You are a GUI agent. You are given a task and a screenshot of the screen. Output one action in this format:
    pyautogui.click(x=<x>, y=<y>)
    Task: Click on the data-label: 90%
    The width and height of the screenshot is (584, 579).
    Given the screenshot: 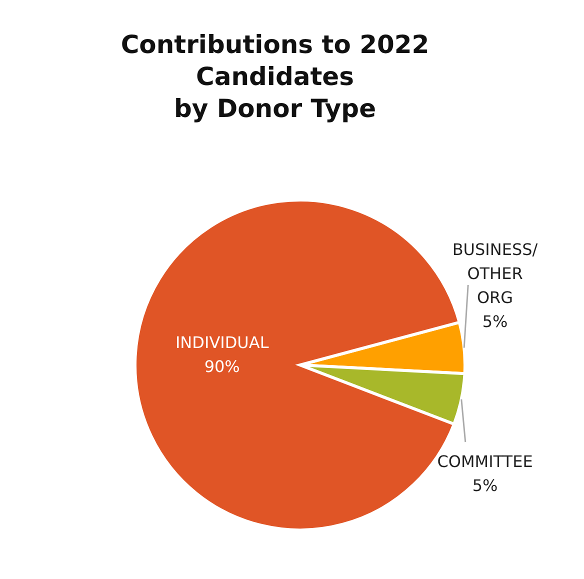 What is the action you would take?
    pyautogui.click(x=222, y=366)
    